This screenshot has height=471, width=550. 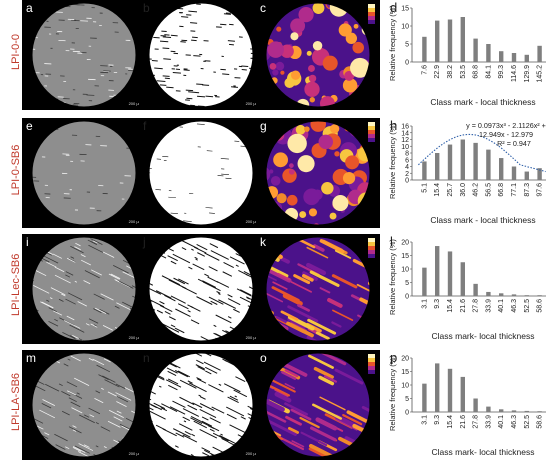 I want to click on x-tick-label: 97.6, so click(x=540, y=190).